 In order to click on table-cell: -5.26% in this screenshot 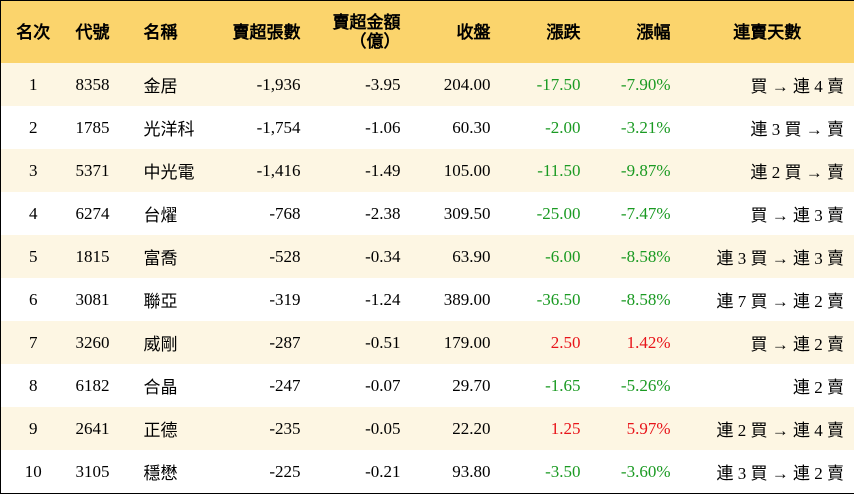, I will do `click(645, 385)`.